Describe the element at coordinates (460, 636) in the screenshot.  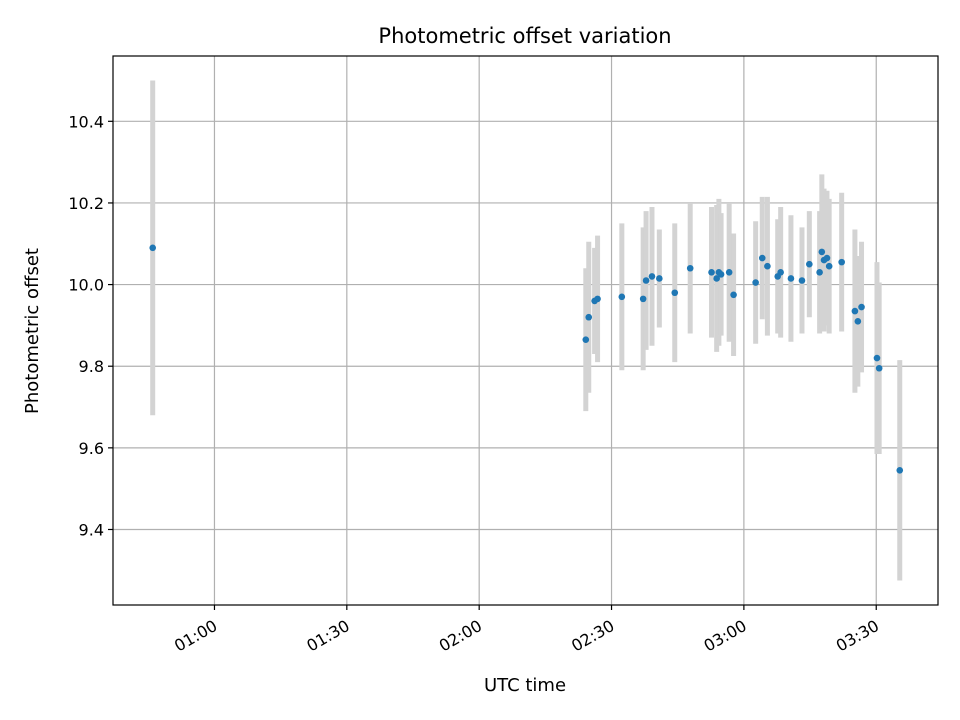
I see `x-tick-label: 02:00` at that location.